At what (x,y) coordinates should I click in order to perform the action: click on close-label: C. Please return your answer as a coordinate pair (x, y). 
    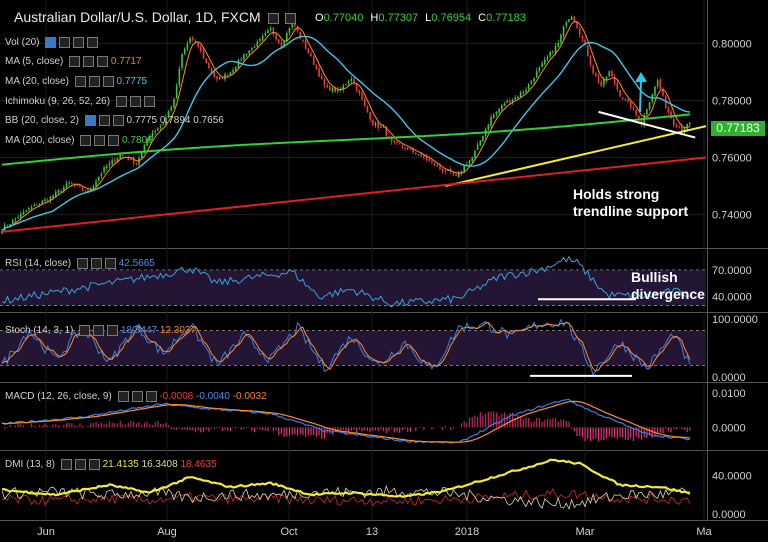
    Looking at the image, I should click on (482, 18).